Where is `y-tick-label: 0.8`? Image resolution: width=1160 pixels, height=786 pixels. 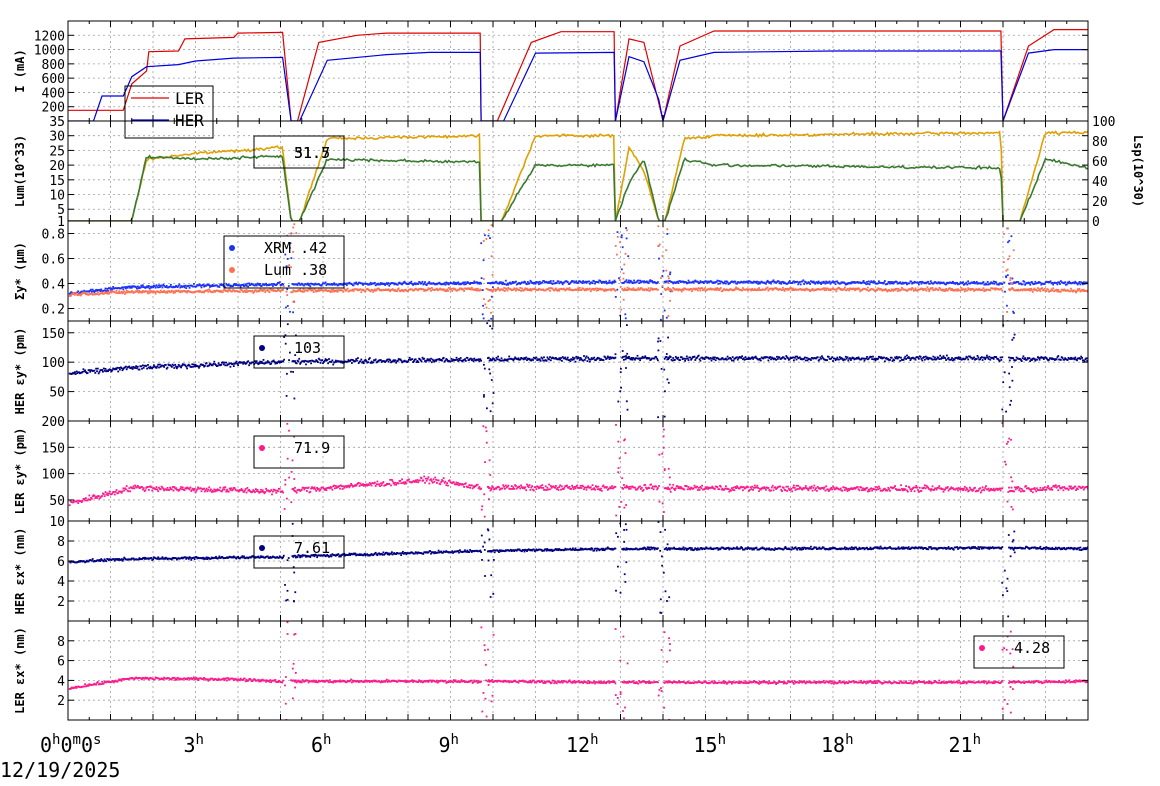 y-tick-label: 0.8 is located at coordinates (53, 235).